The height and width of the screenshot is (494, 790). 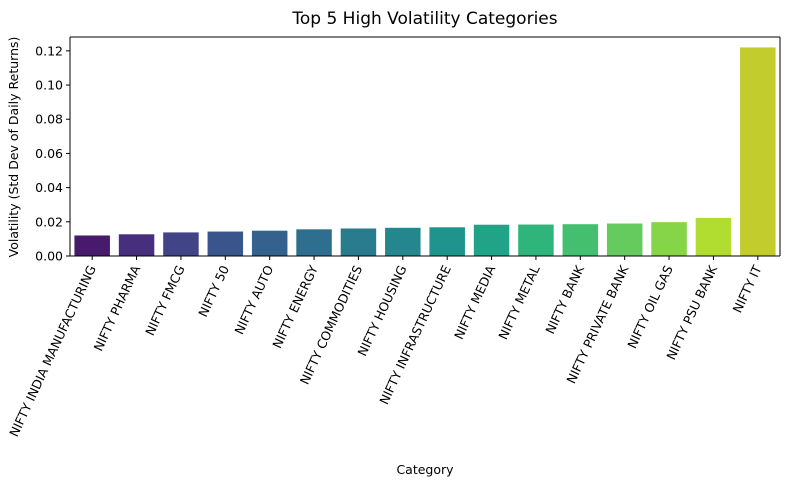 I want to click on x-tick-label: NIFTY INDIA MANUFACTURING, so click(x=52, y=351).